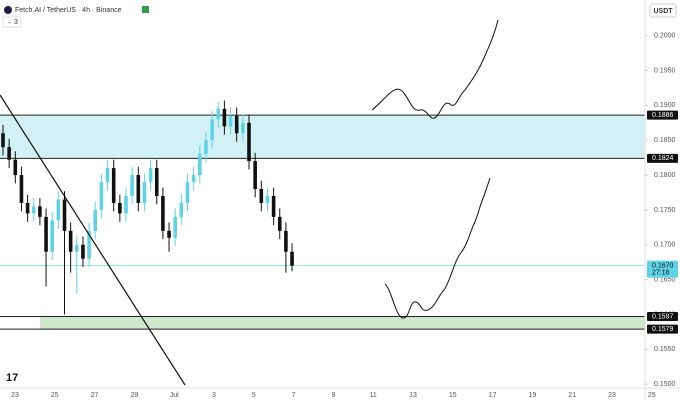 This screenshot has width=680, height=400. I want to click on y-tick-label: 0.1850, so click(665, 140).